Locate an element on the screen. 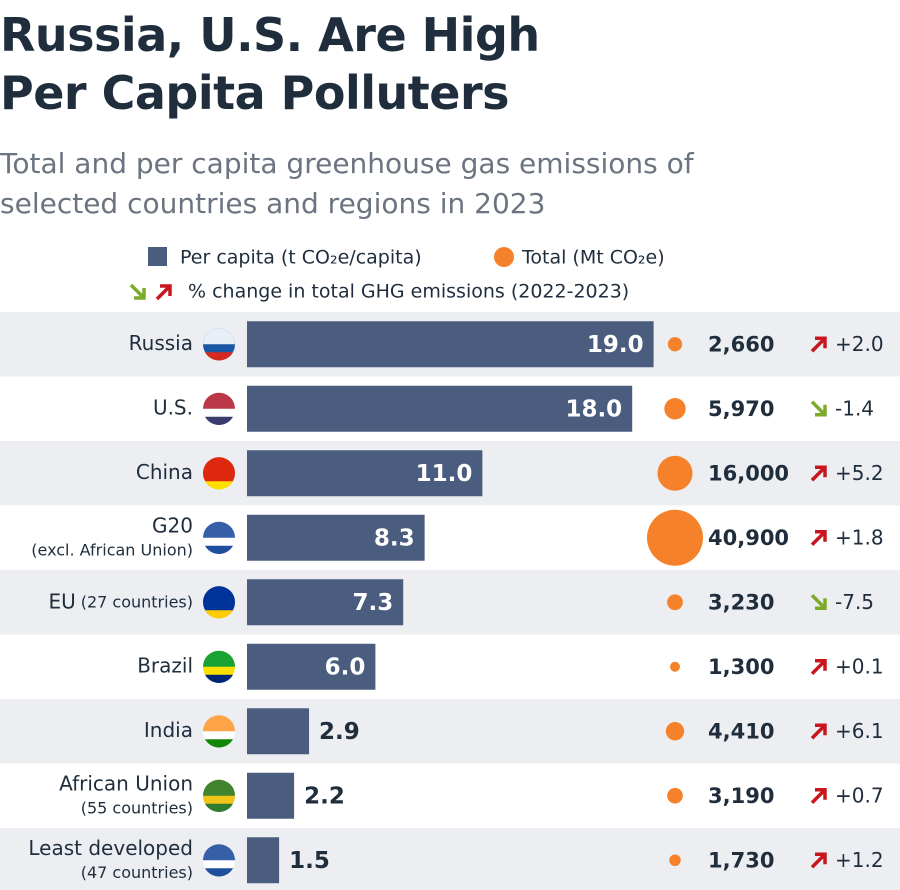 The width and height of the screenshot is (900, 890). change-label: -7.5 is located at coordinates (854, 602).